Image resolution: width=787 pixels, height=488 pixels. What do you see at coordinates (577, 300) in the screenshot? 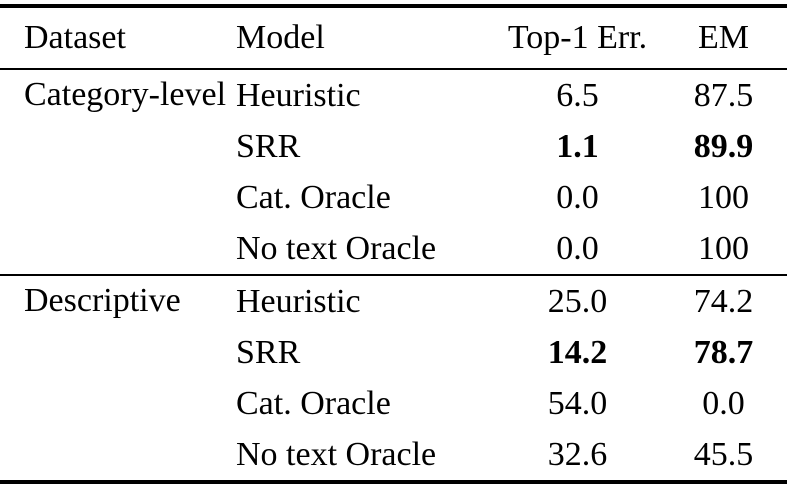
I see `top1-err-cell: 25.0` at bounding box center [577, 300].